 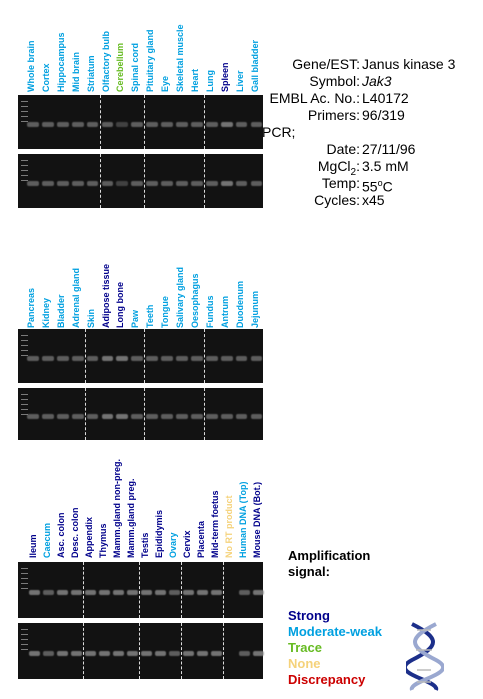 What do you see at coordinates (145, 545) in the screenshot?
I see `lane-label: Testis` at bounding box center [145, 545].